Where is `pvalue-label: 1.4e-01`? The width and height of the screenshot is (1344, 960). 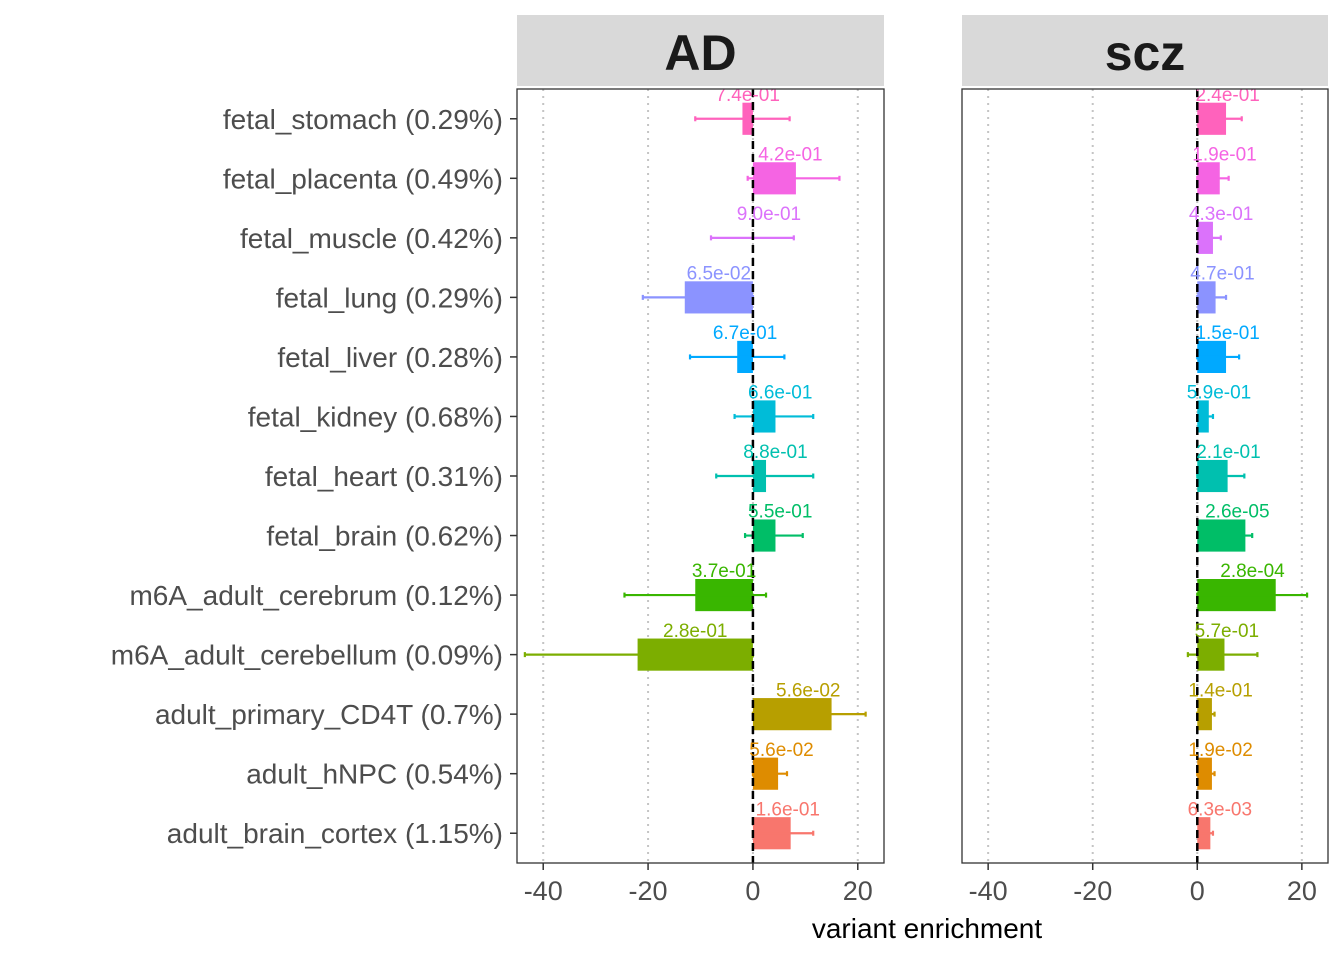
pvalue-label: 1.4e-01 is located at coordinates (1220, 690).